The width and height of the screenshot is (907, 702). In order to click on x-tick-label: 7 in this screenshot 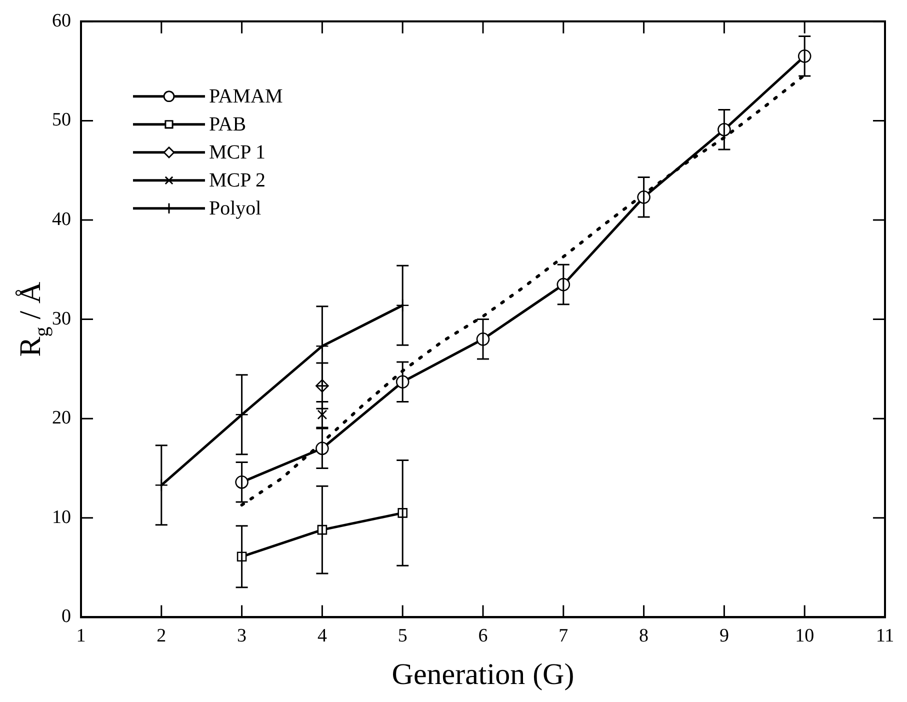, I will do `click(563, 636)`.